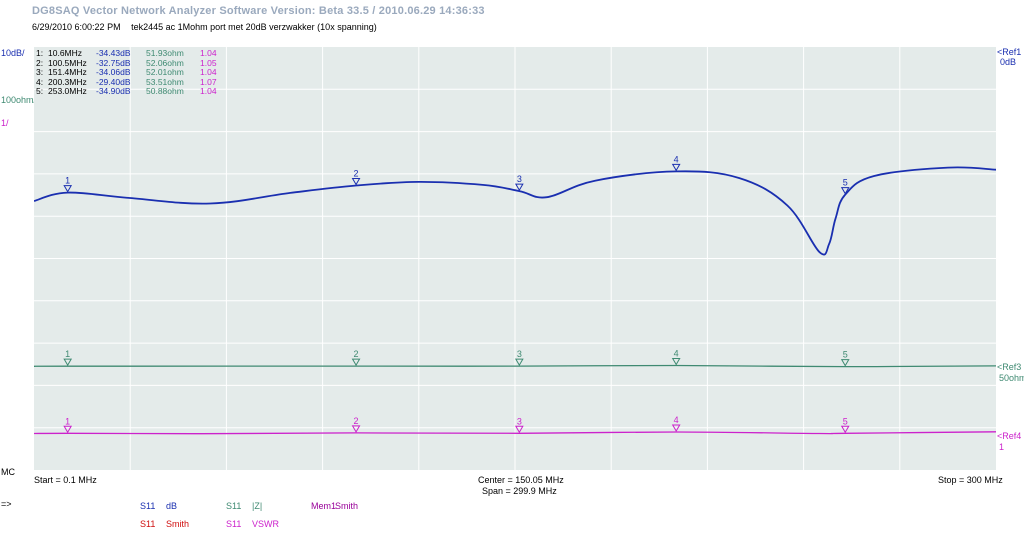 The width and height of the screenshot is (1024, 540). I want to click on marker-1-freq: 10.6MHz, so click(65, 53).